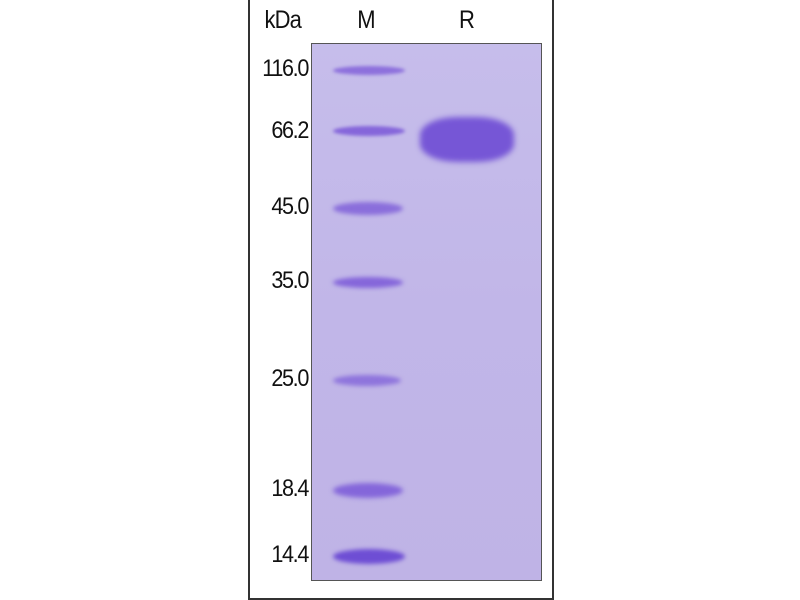 The height and width of the screenshot is (600, 800). I want to click on mw-label: 66.2, so click(290, 130).